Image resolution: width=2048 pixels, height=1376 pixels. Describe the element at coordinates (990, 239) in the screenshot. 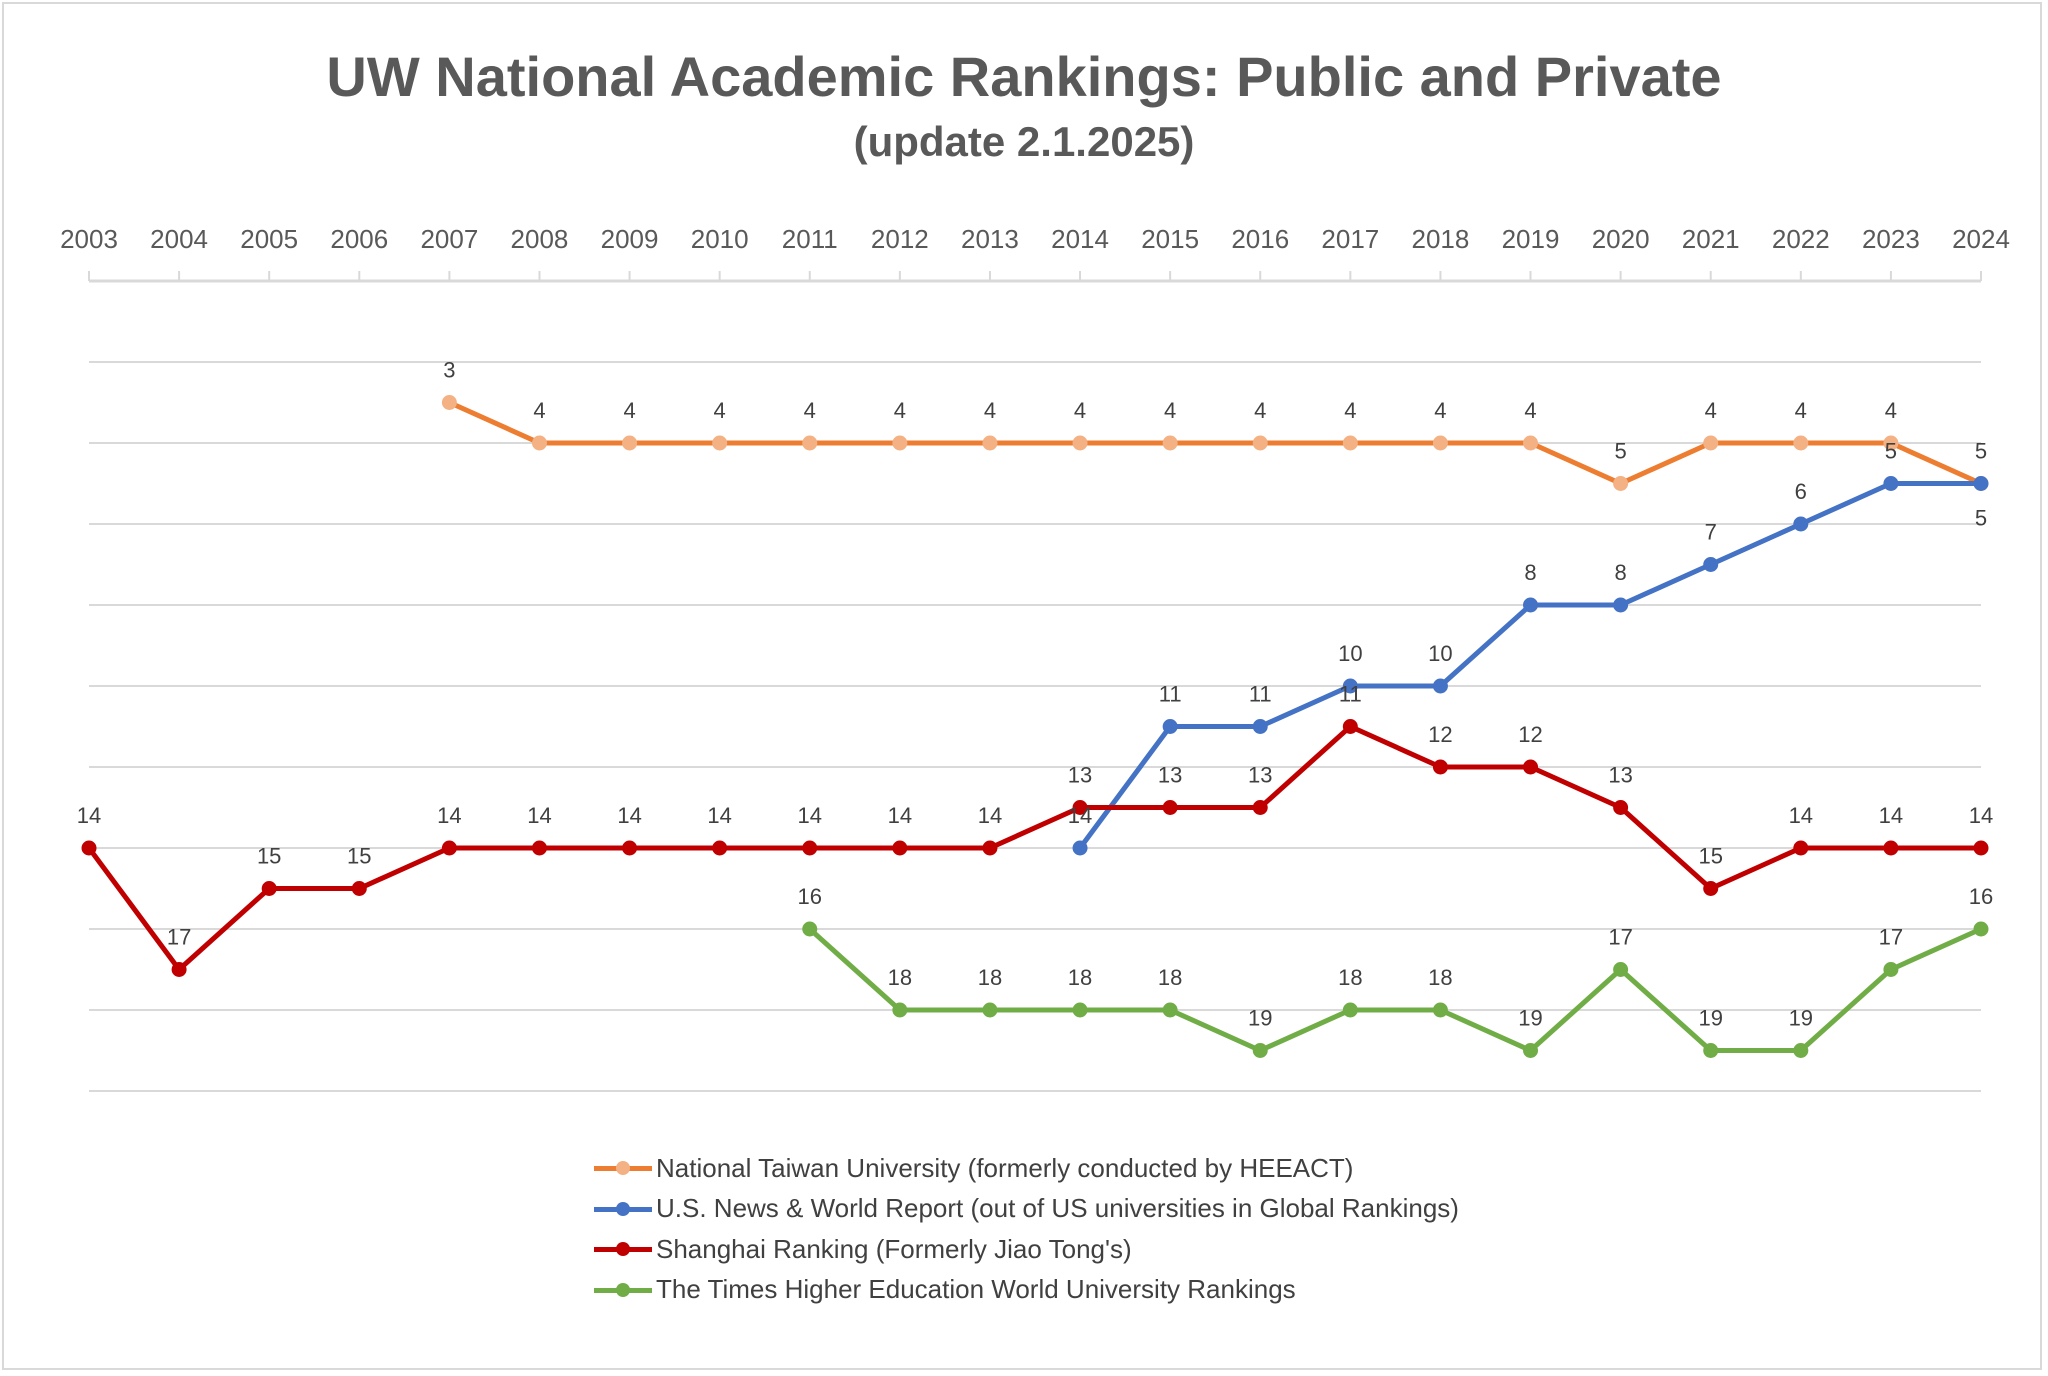

I see `x-tick-label: 2013` at that location.